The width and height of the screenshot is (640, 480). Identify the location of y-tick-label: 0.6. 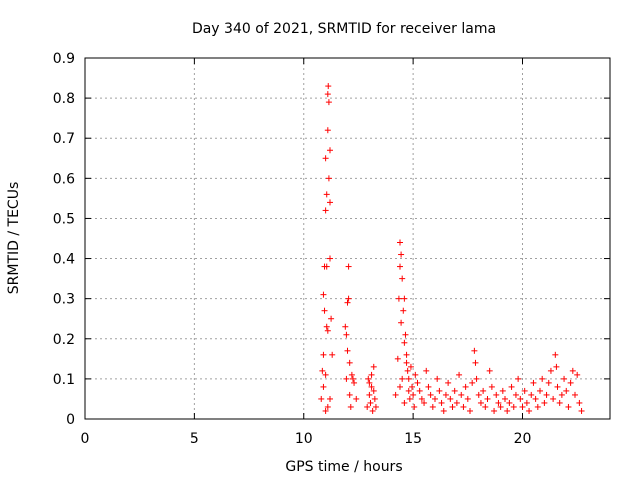
(64, 179).